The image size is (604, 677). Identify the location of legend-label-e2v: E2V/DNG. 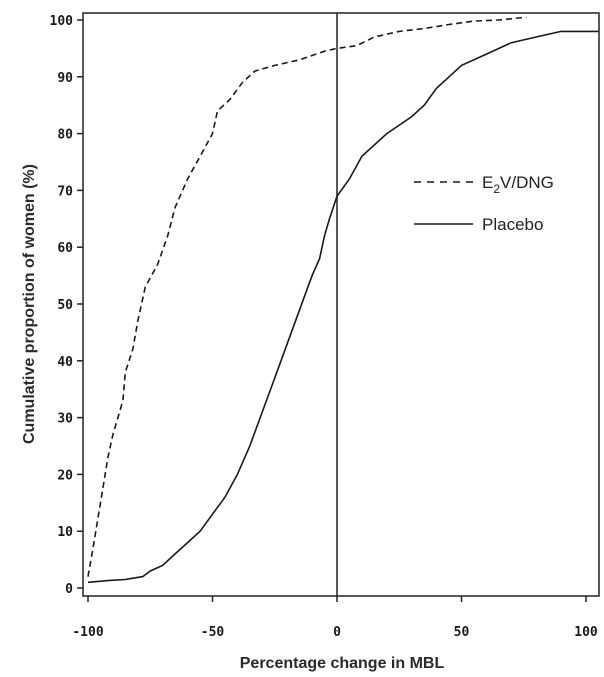
(518, 184).